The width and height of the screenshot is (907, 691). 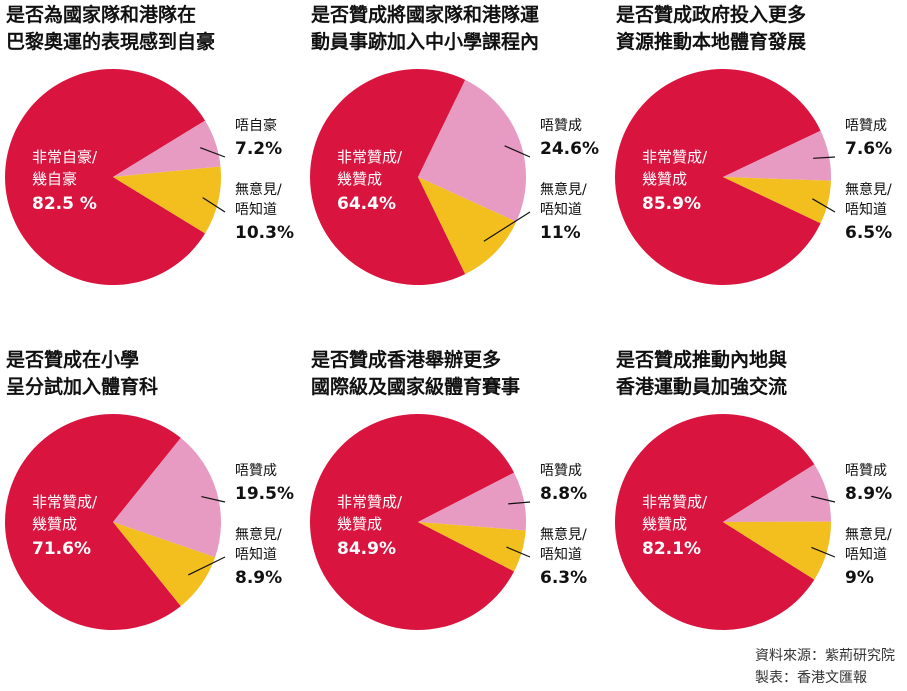 I want to click on slice-label-neutral: 無意見/唔知道 9%, so click(x=868, y=556).